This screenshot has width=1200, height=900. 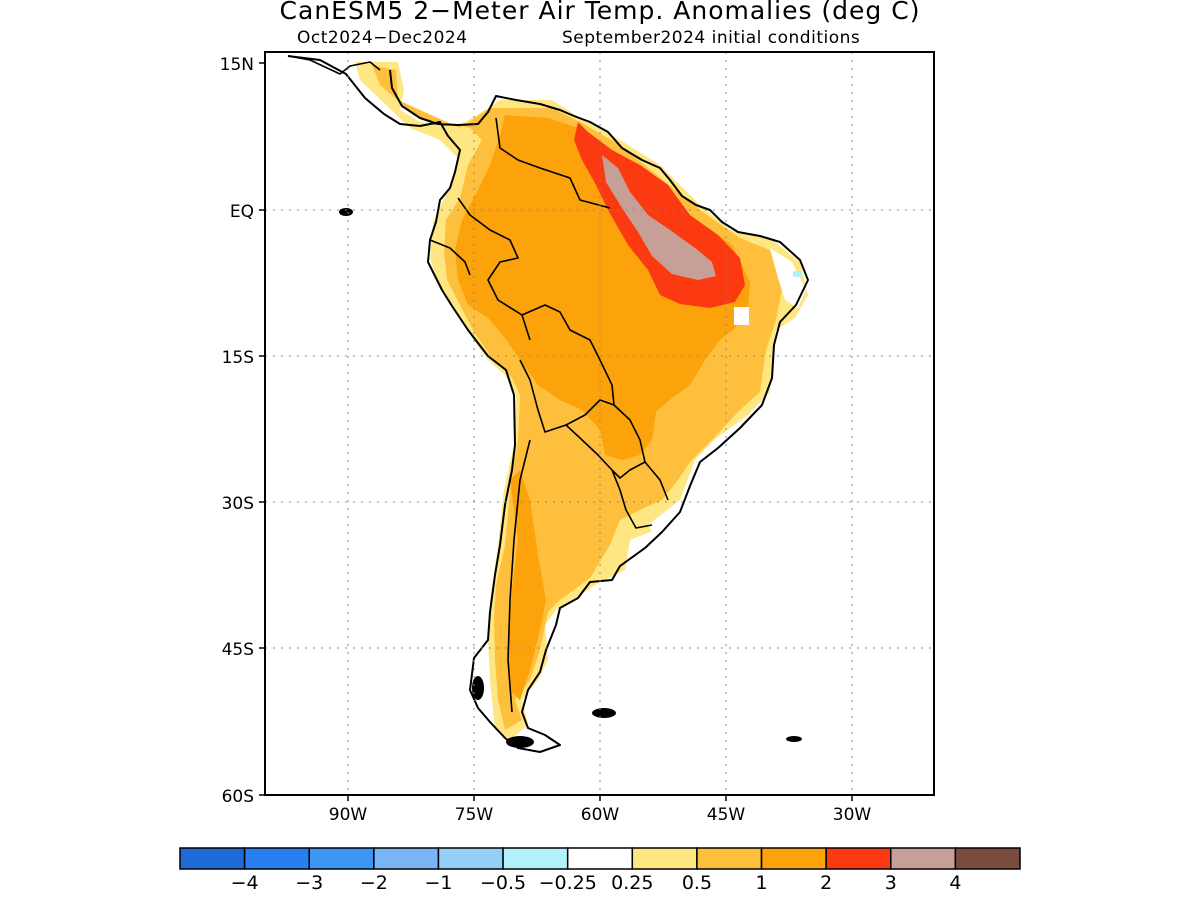 I want to click on lat-label: 45S, so click(x=238, y=650).